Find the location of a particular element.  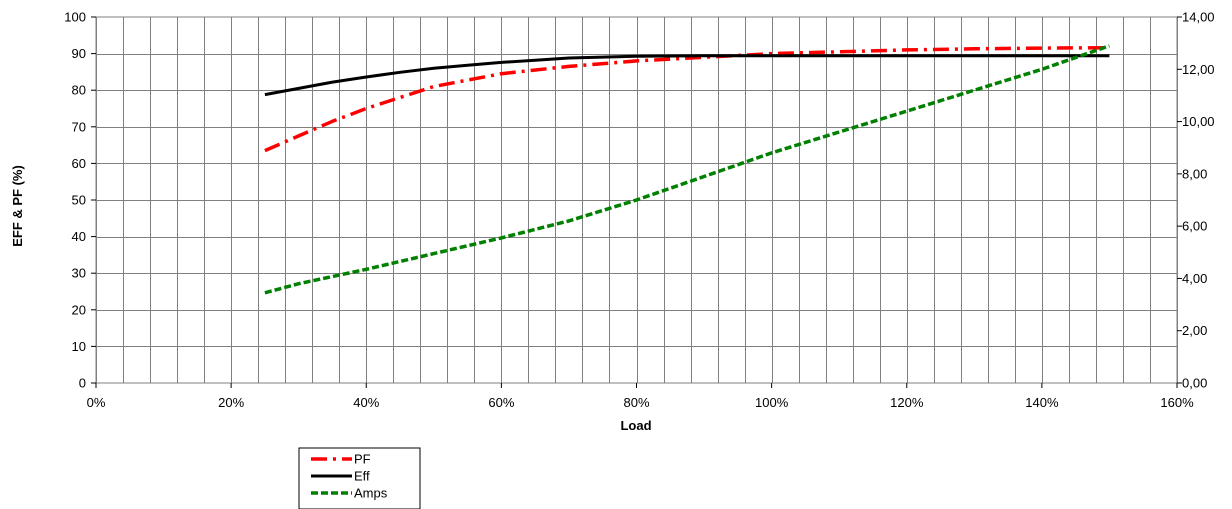

x-tick-label: 100% is located at coordinates (772, 402).